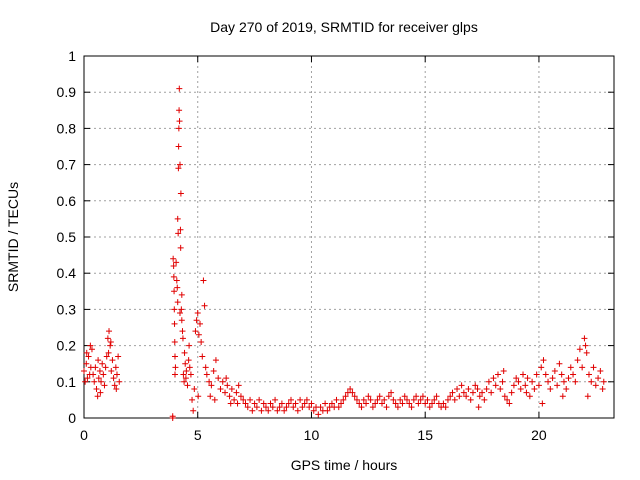 The image size is (640, 480). Describe the element at coordinates (312, 435) in the screenshot. I see `x-tick-label: 10` at that location.